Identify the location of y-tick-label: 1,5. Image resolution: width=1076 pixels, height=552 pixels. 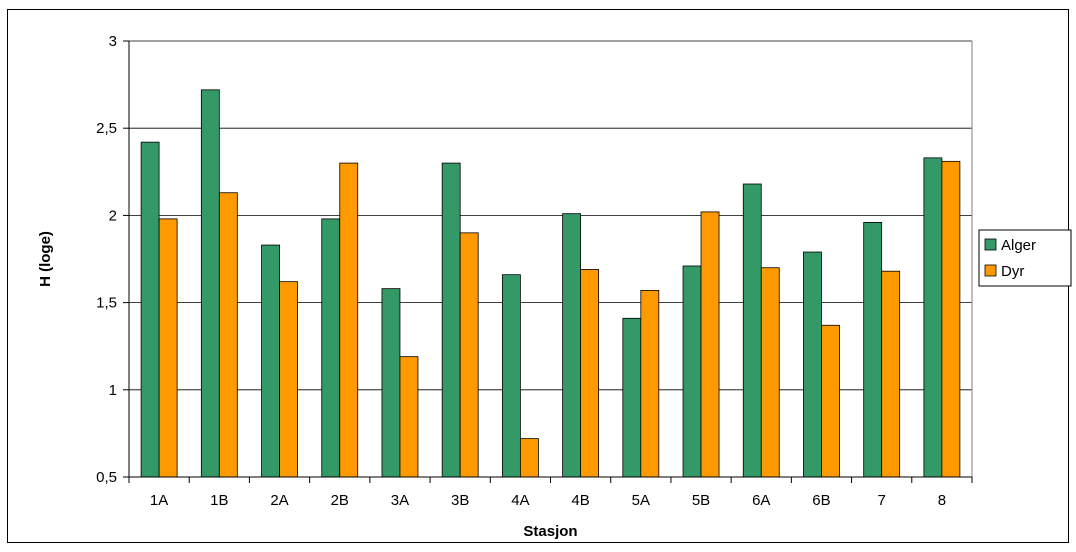
(106, 303).